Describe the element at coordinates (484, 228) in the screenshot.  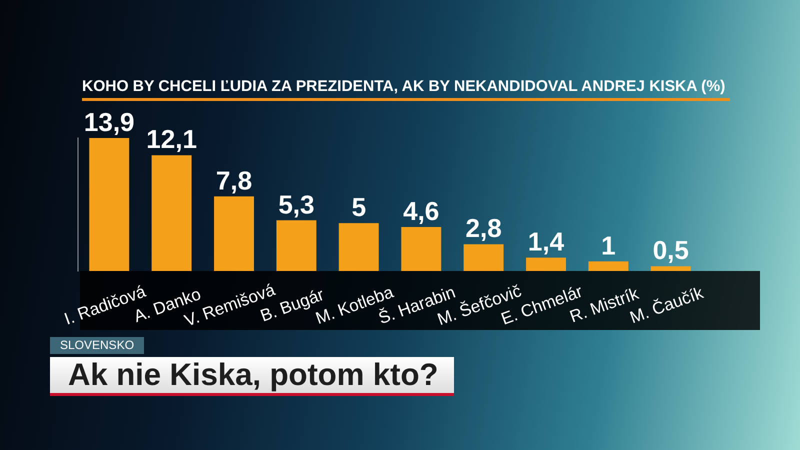
I see `data-label: 2,8` at that location.